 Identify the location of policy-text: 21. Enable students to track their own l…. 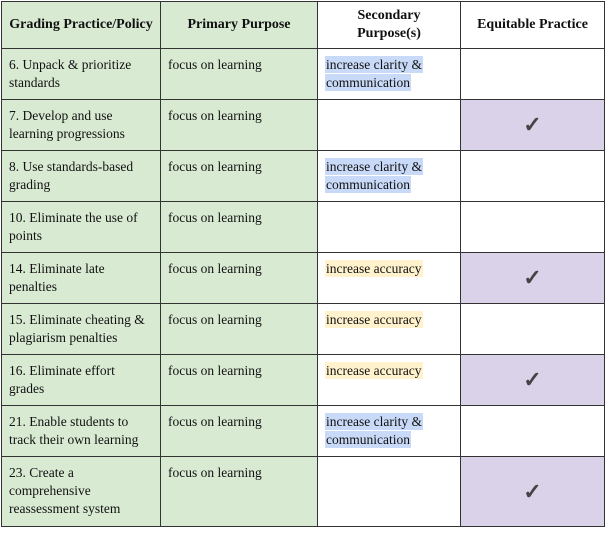
(74, 430).